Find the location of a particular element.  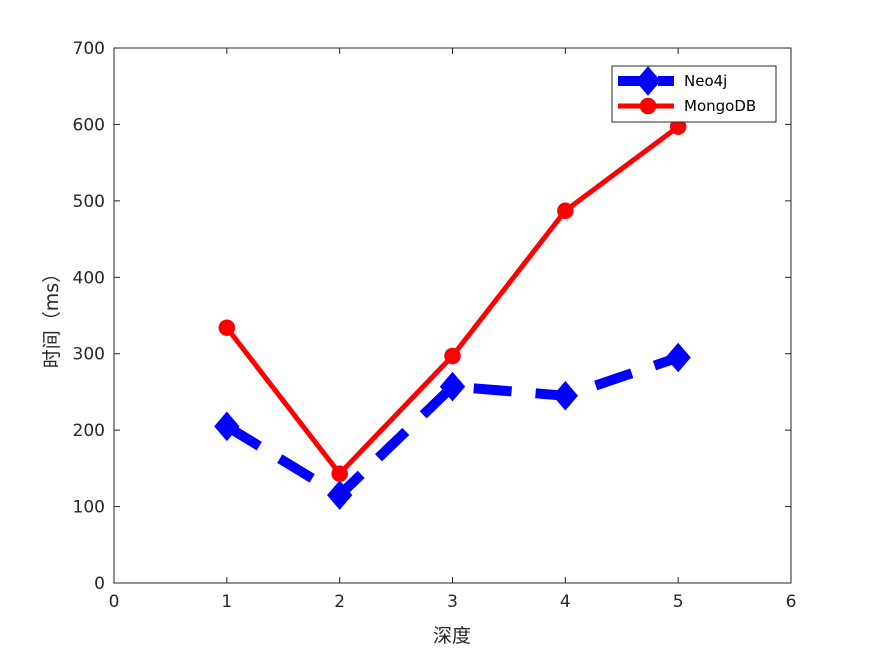

x-axis-title: 深度 is located at coordinates (452, 636).